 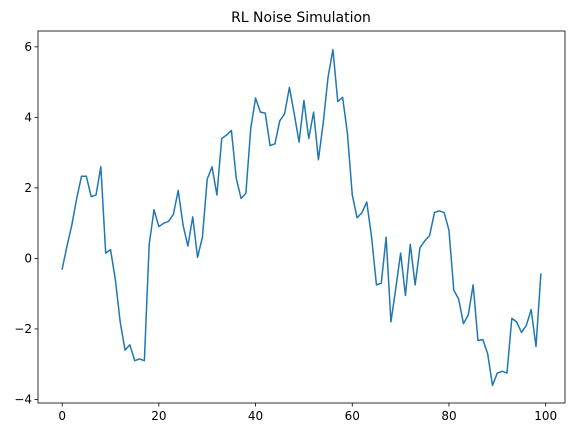 What do you see at coordinates (255, 416) in the screenshot?
I see `x-tick-label: 40` at bounding box center [255, 416].